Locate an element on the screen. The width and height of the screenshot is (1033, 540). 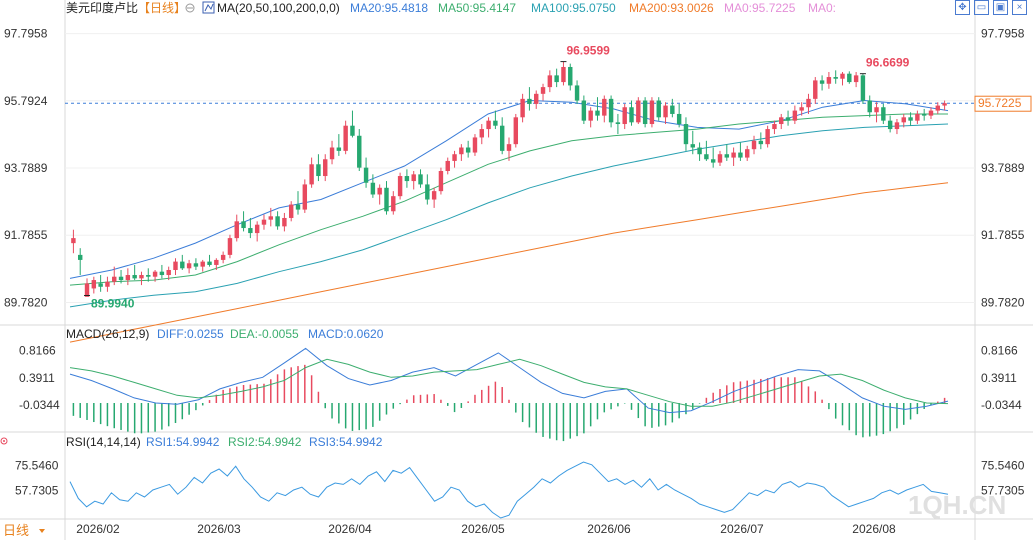
price-axis-label-left: 91.7855 is located at coordinates (26, 235).